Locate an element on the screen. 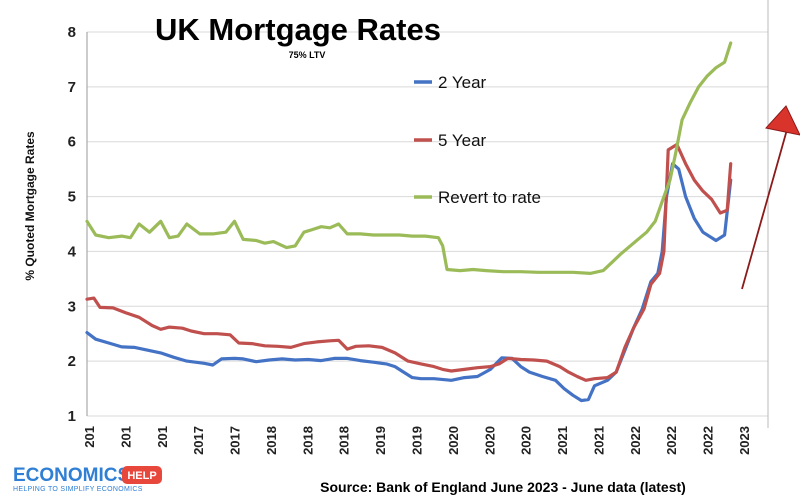 The image size is (800, 498). rising-arrow-annotation is located at coordinates (770, 197).